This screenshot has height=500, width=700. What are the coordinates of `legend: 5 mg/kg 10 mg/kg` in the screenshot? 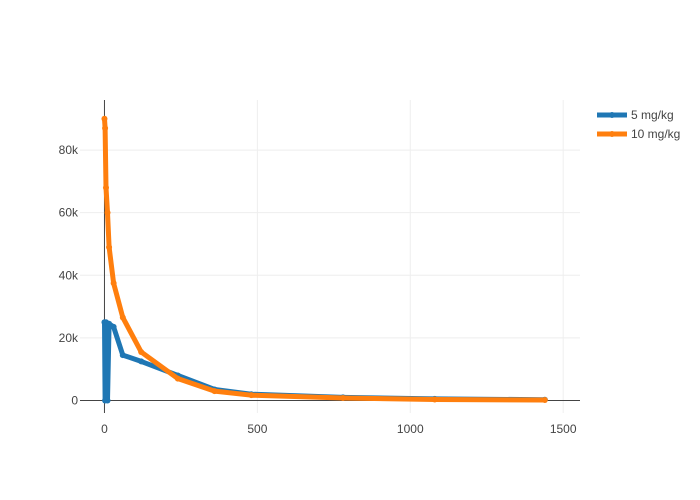 It's located at (638, 124).